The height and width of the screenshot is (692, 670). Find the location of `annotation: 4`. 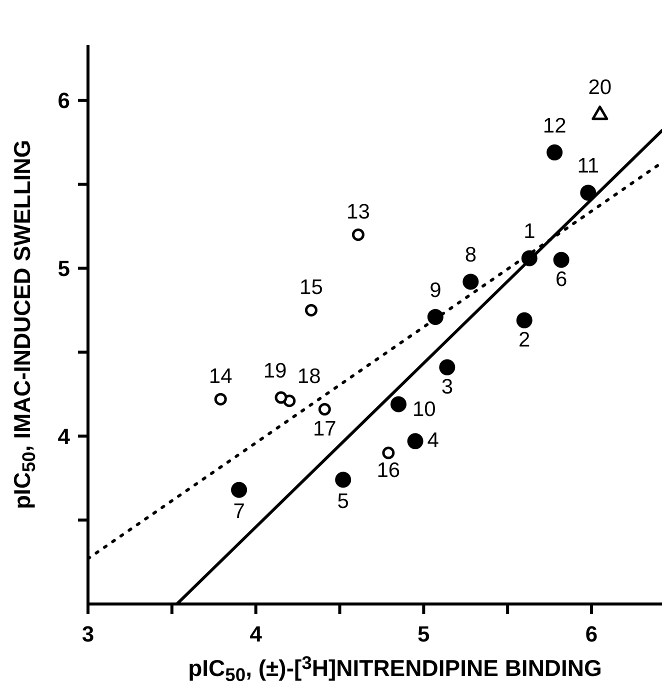

annotation: 4 is located at coordinates (433, 440).